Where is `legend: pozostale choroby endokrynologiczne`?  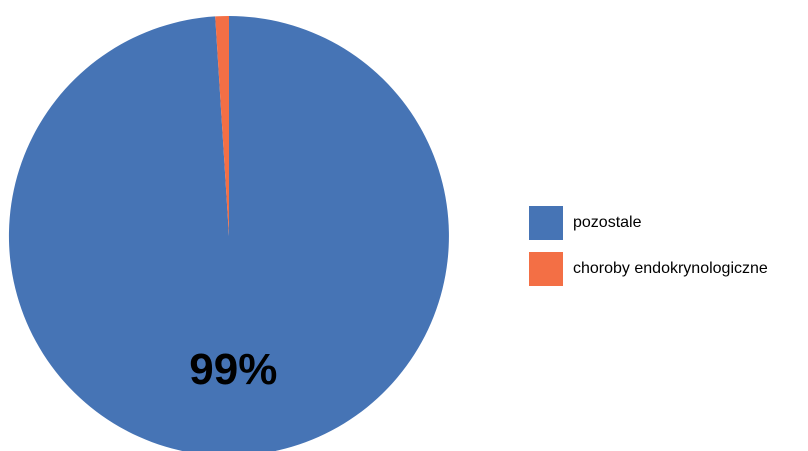
legend: pozostale choroby endokrynologiczne is located at coordinates (648, 246).